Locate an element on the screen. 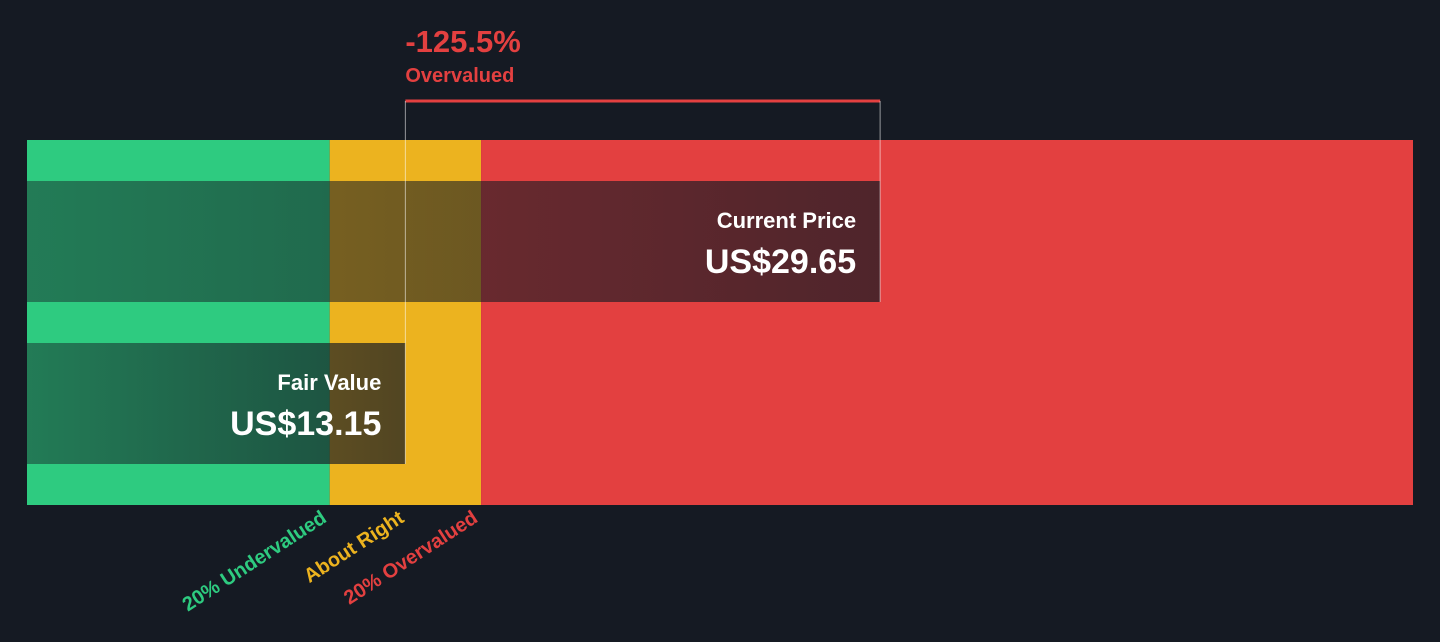 Image resolution: width=1440 pixels, height=642 pixels. fair-value-value: US$13.15 is located at coordinates (305, 424).